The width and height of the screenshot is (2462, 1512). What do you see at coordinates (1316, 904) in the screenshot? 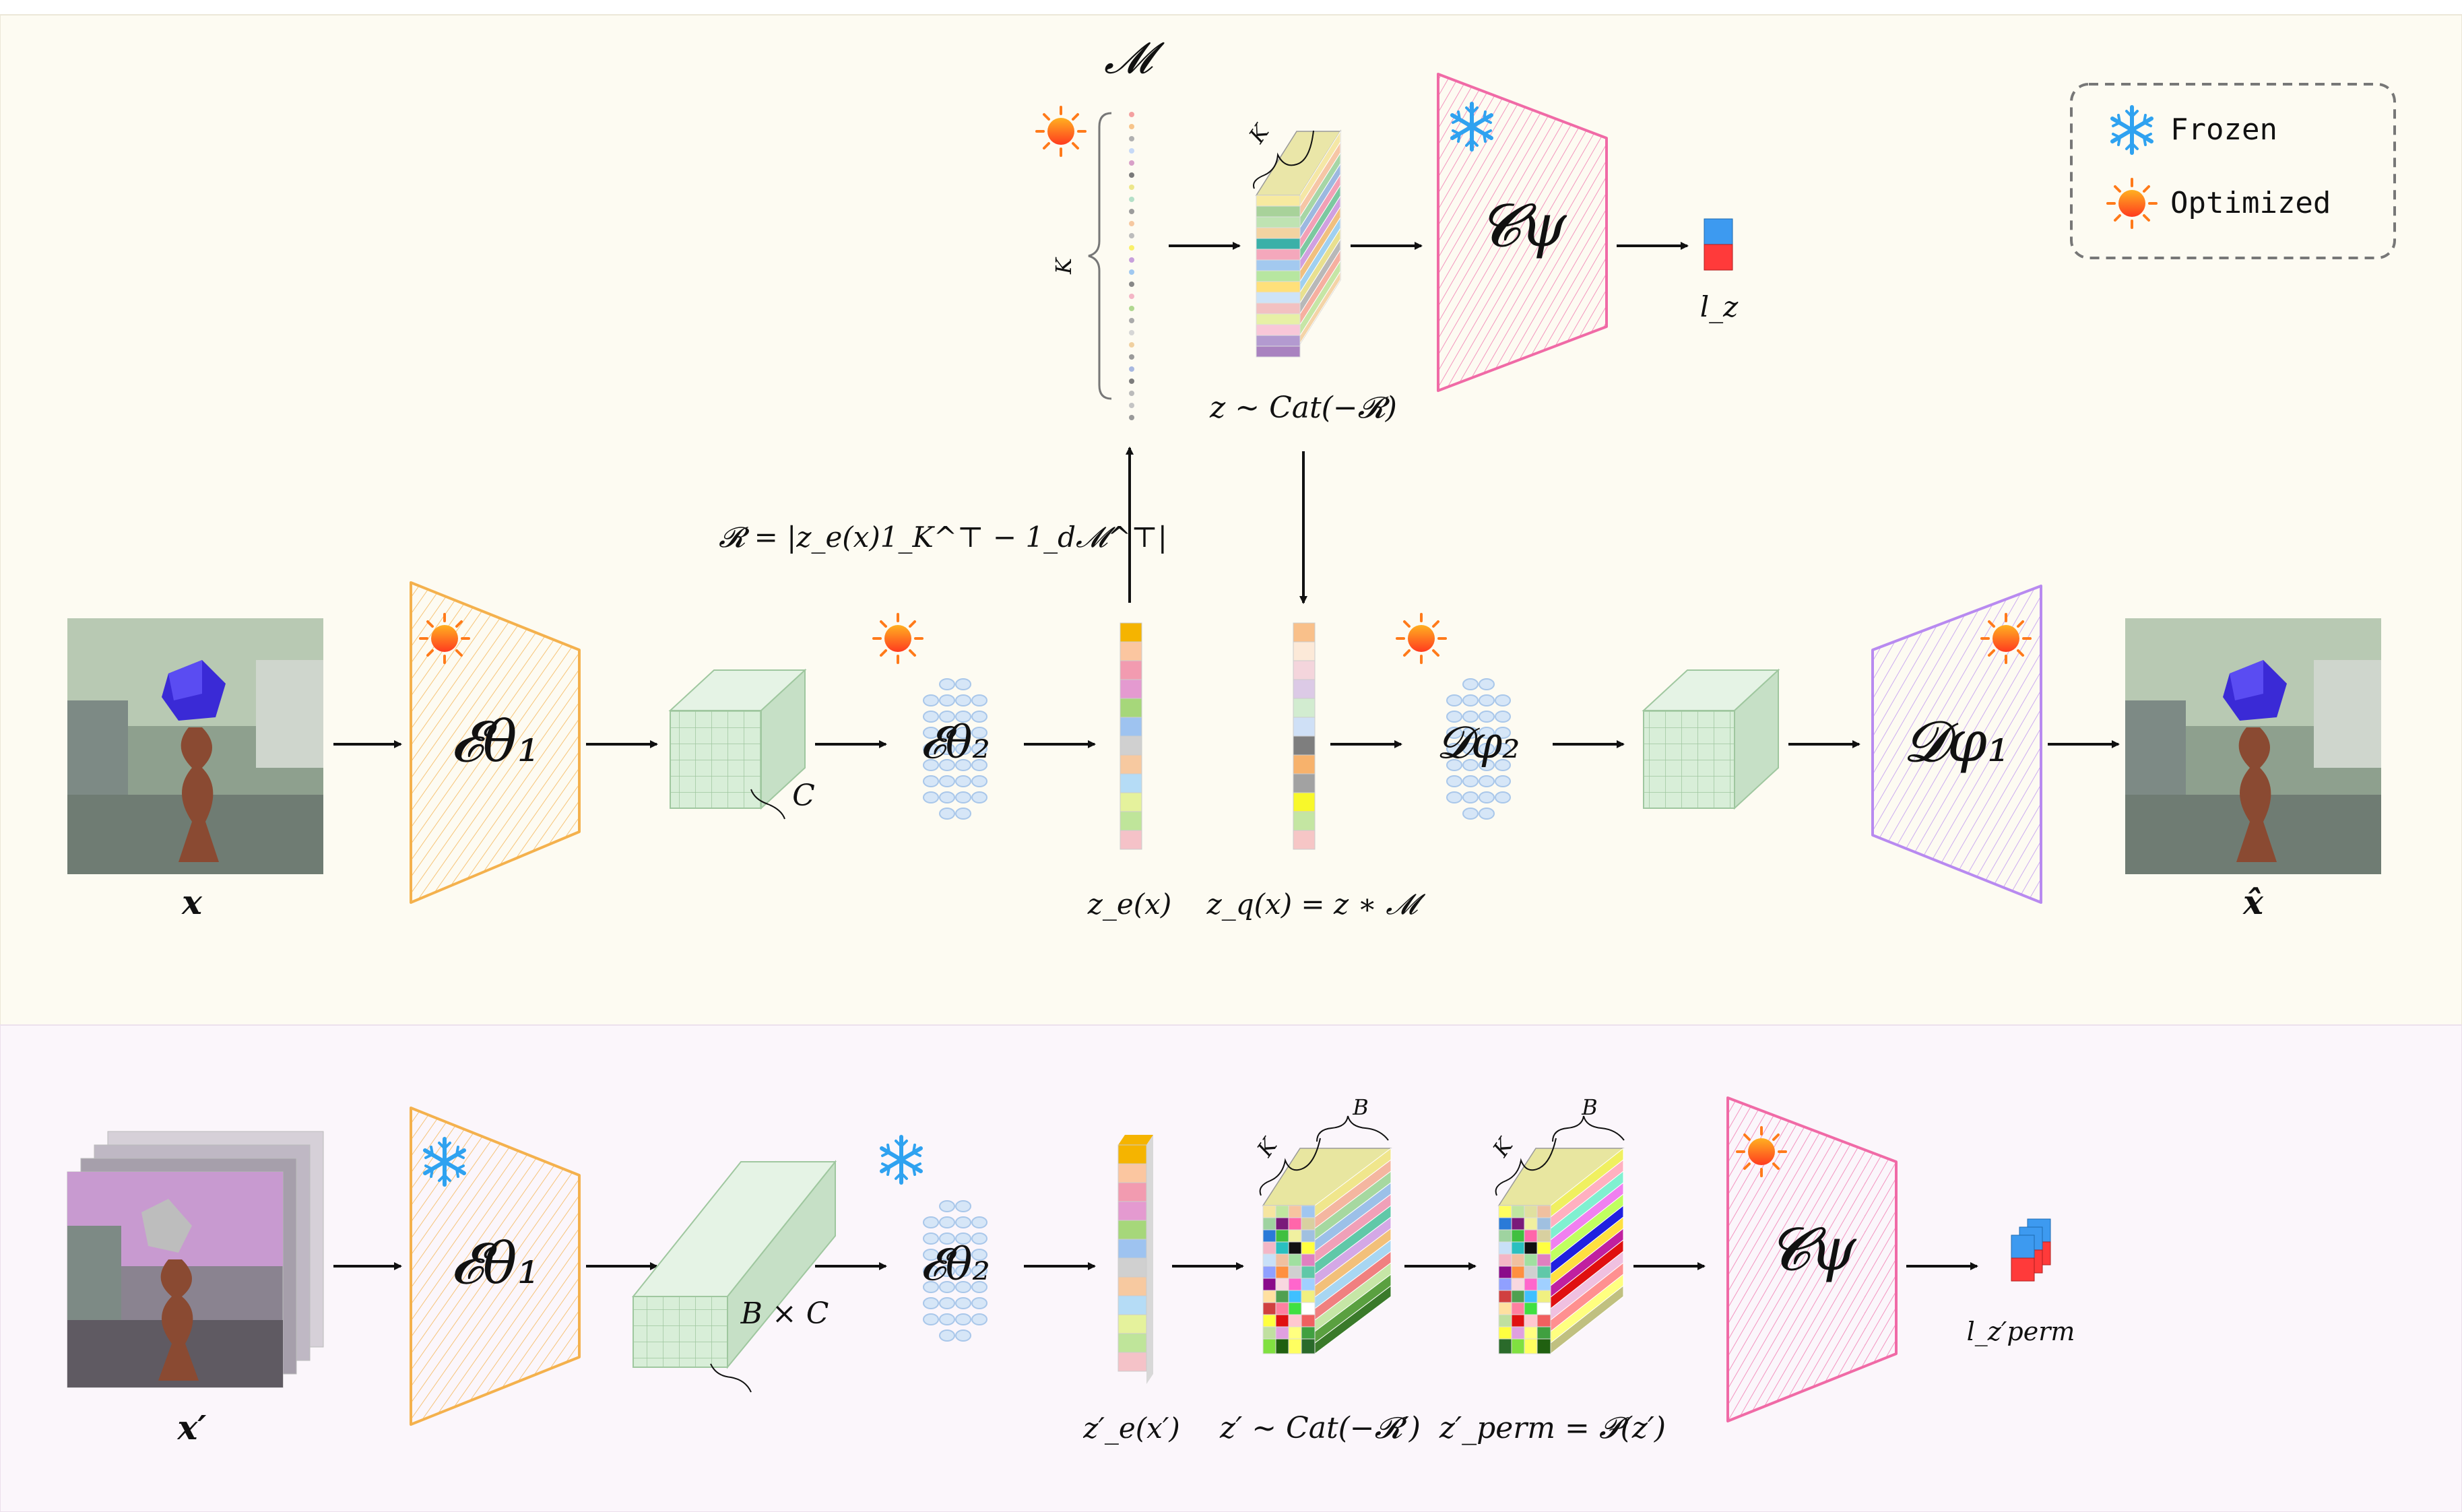
I see `zq-label: z_q(x) = z ∗ 𝓜` at bounding box center [1316, 904].